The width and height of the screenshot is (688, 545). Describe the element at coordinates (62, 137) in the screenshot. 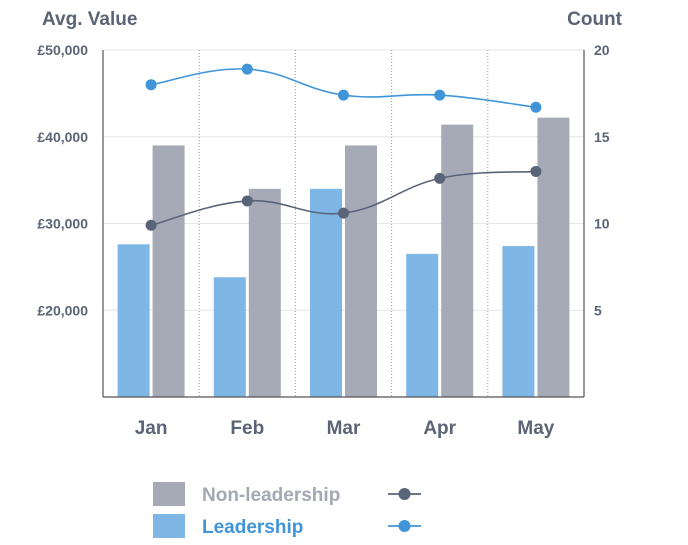

I see `left-tick-label: £40,000` at that location.